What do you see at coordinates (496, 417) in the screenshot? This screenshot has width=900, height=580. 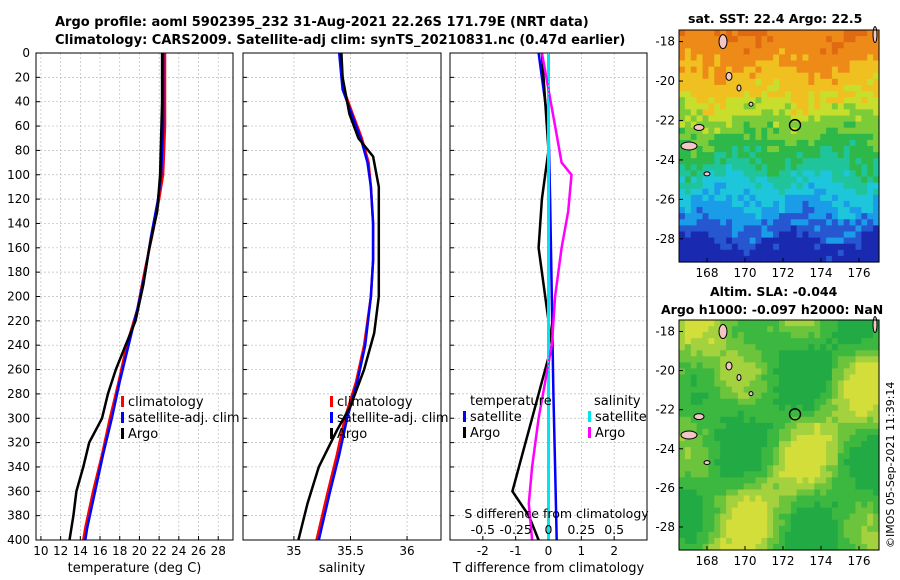 I see `legend-label-t-satellite: satellite` at bounding box center [496, 417].